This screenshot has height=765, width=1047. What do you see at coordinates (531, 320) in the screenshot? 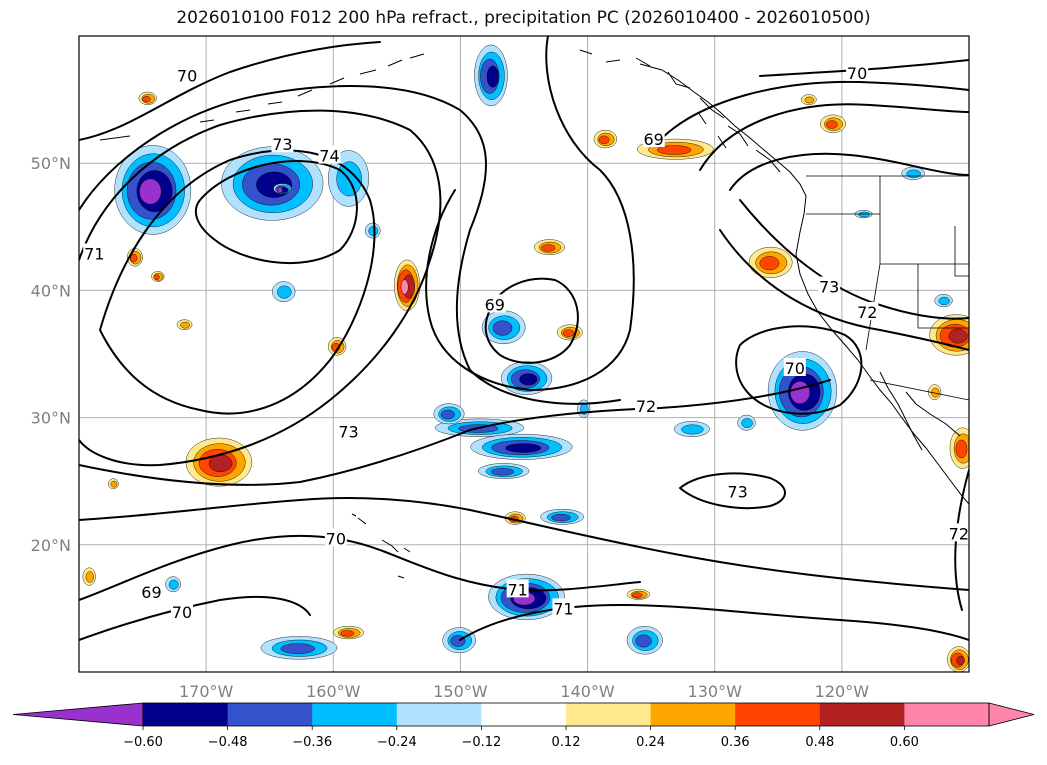
I see `contour-69-inner-low` at bounding box center [531, 320].